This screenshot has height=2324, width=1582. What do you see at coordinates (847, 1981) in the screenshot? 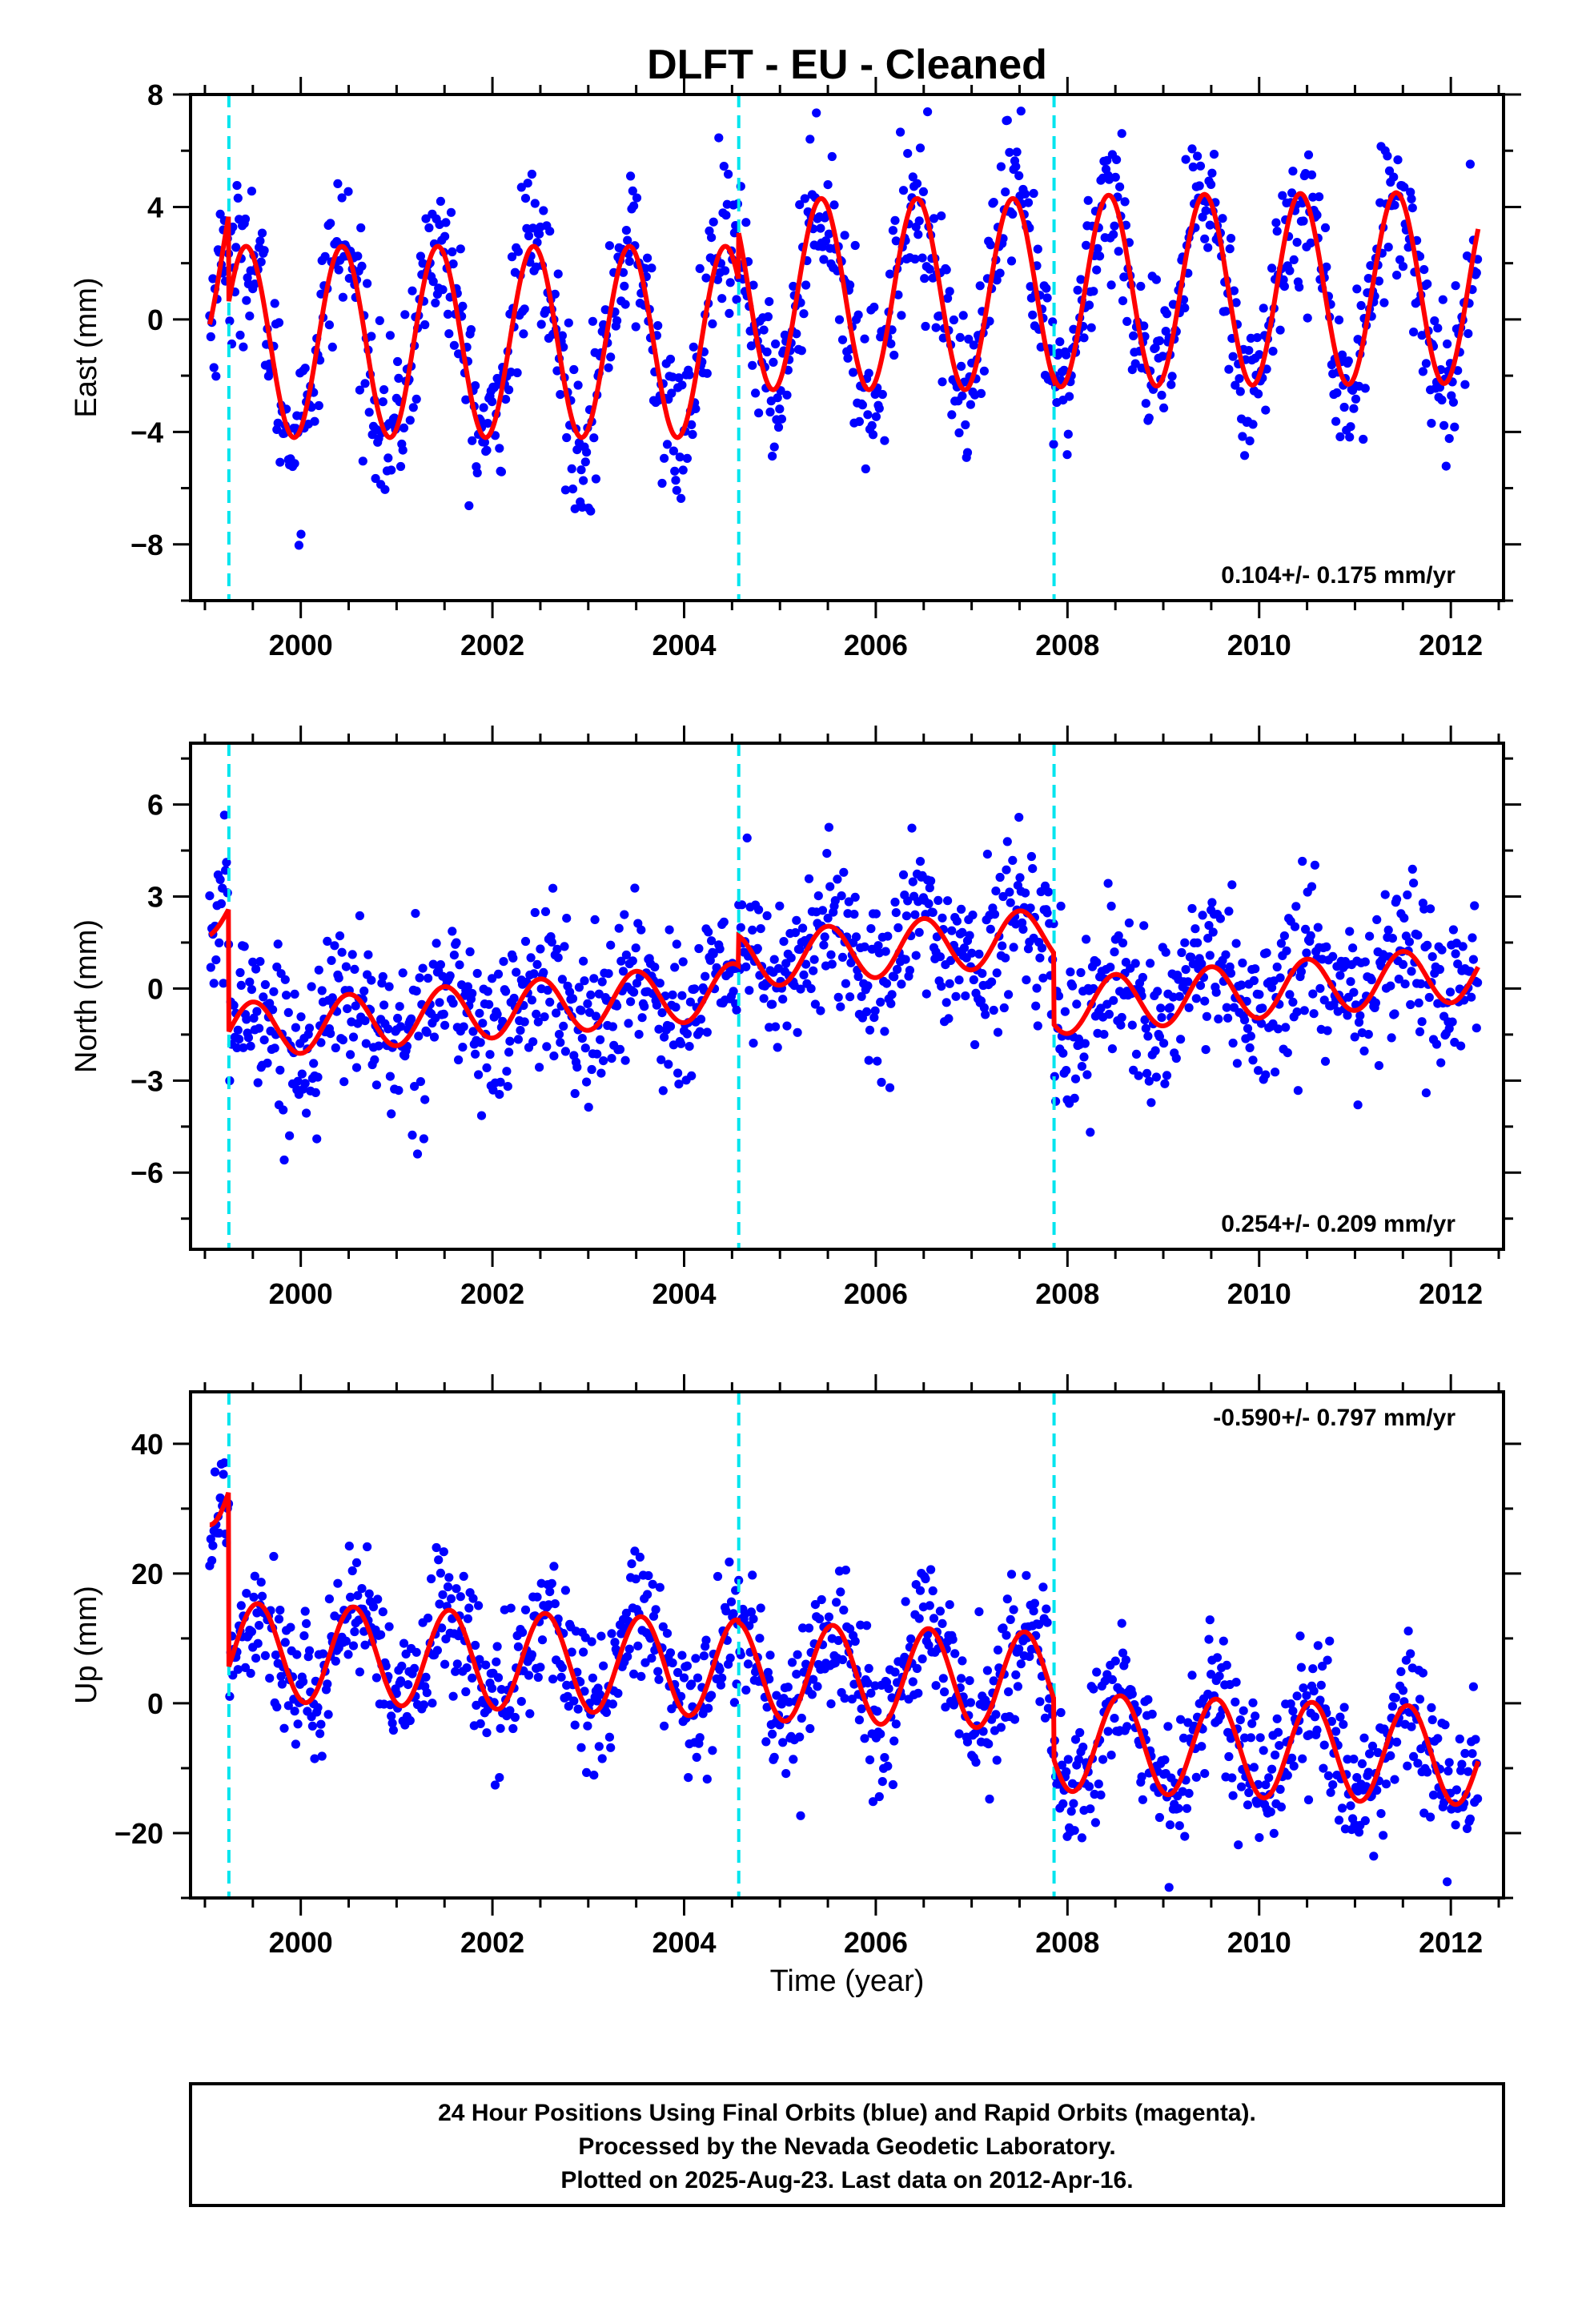
I see `x-axis-label: Time (year)` at bounding box center [847, 1981].